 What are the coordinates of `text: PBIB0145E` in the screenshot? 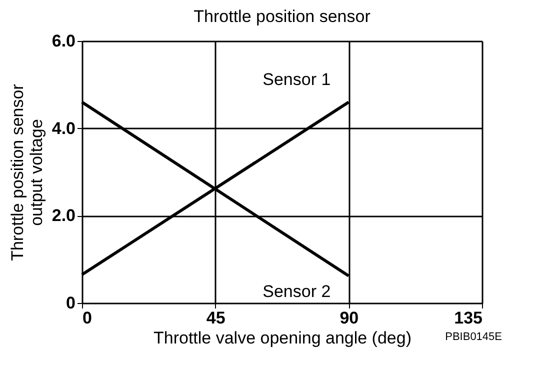 It's located at (473, 337).